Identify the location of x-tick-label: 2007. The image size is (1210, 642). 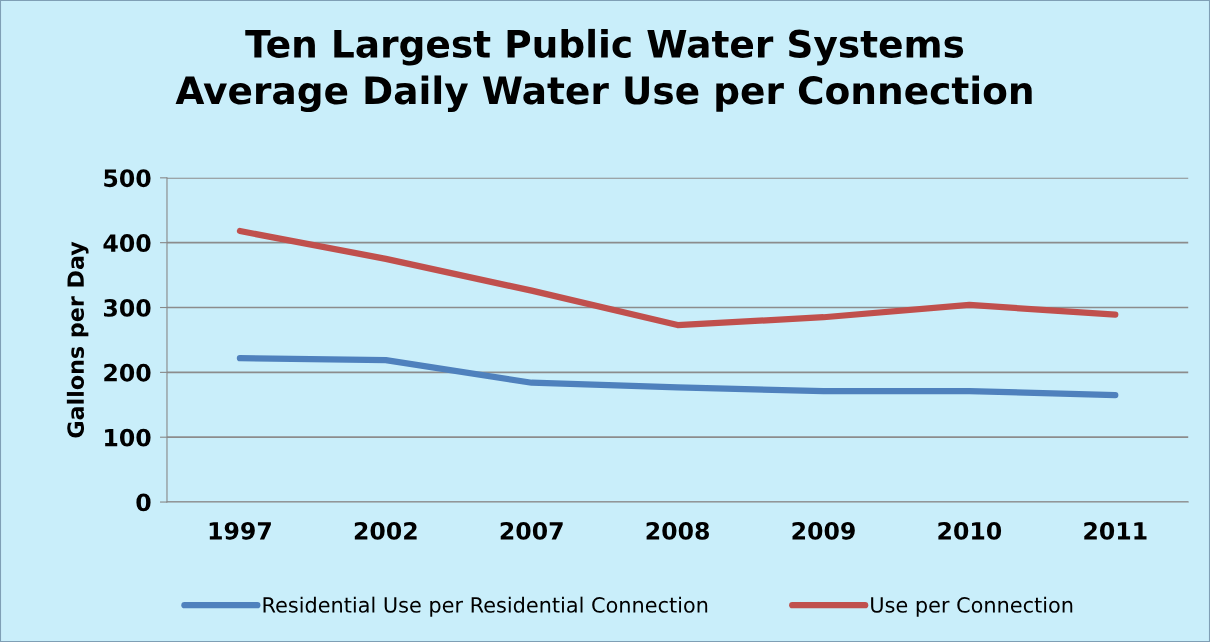
(531, 530).